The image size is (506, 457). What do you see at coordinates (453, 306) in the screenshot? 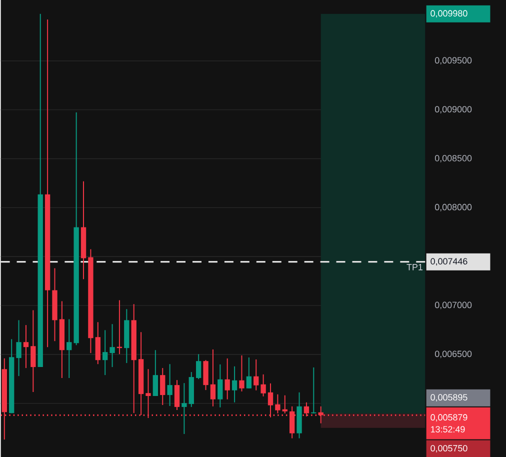
I see `y-tick-label: 0,007000` at bounding box center [453, 306].